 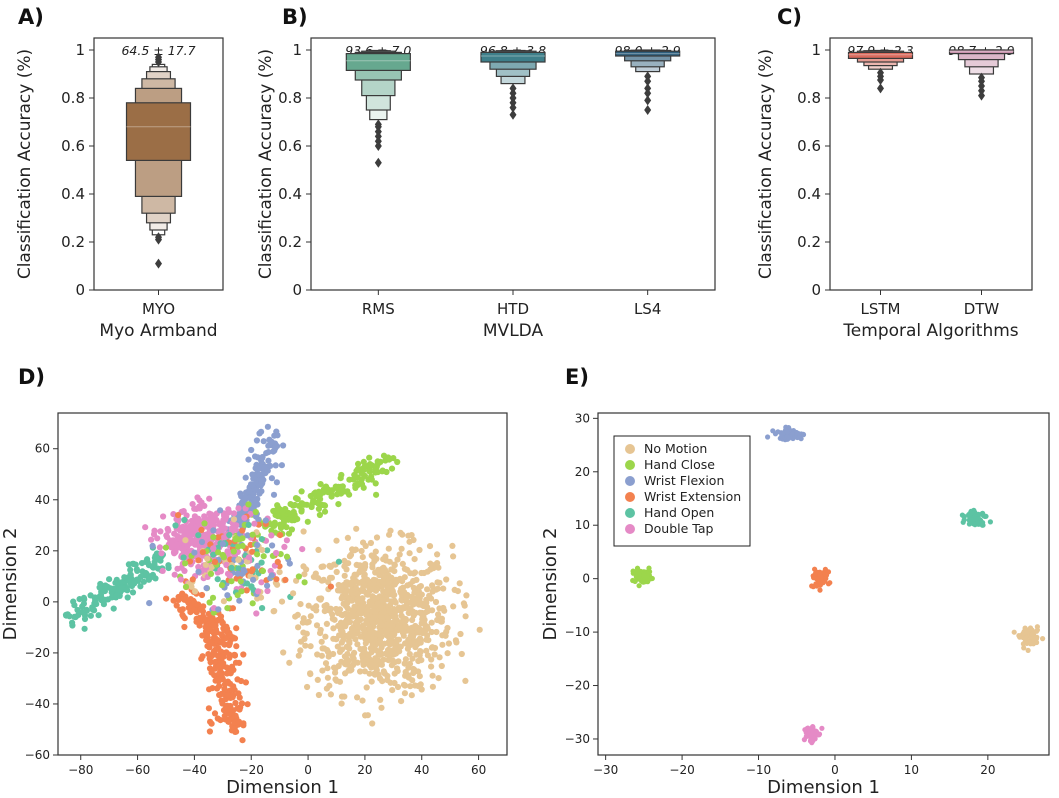 What do you see at coordinates (73, 242) in the screenshot?
I see `y-tick-label: 0.2` at bounding box center [73, 242].